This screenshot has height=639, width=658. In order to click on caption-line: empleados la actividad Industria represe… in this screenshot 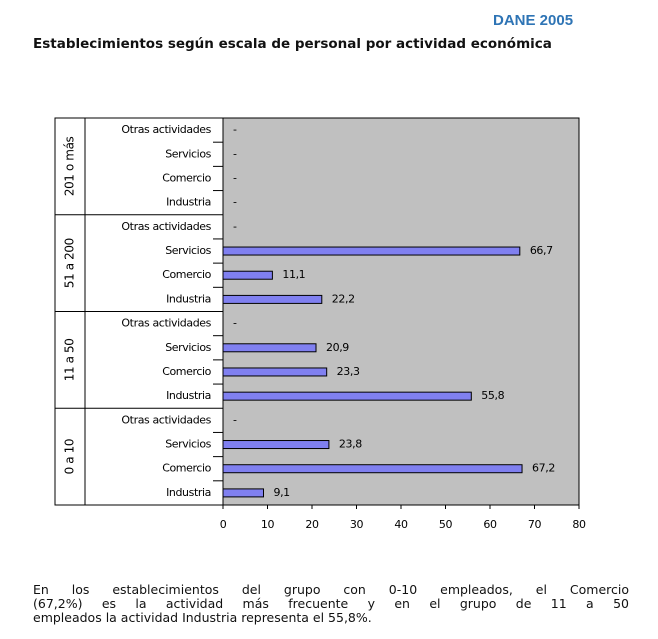, I will do `click(202, 617)`.